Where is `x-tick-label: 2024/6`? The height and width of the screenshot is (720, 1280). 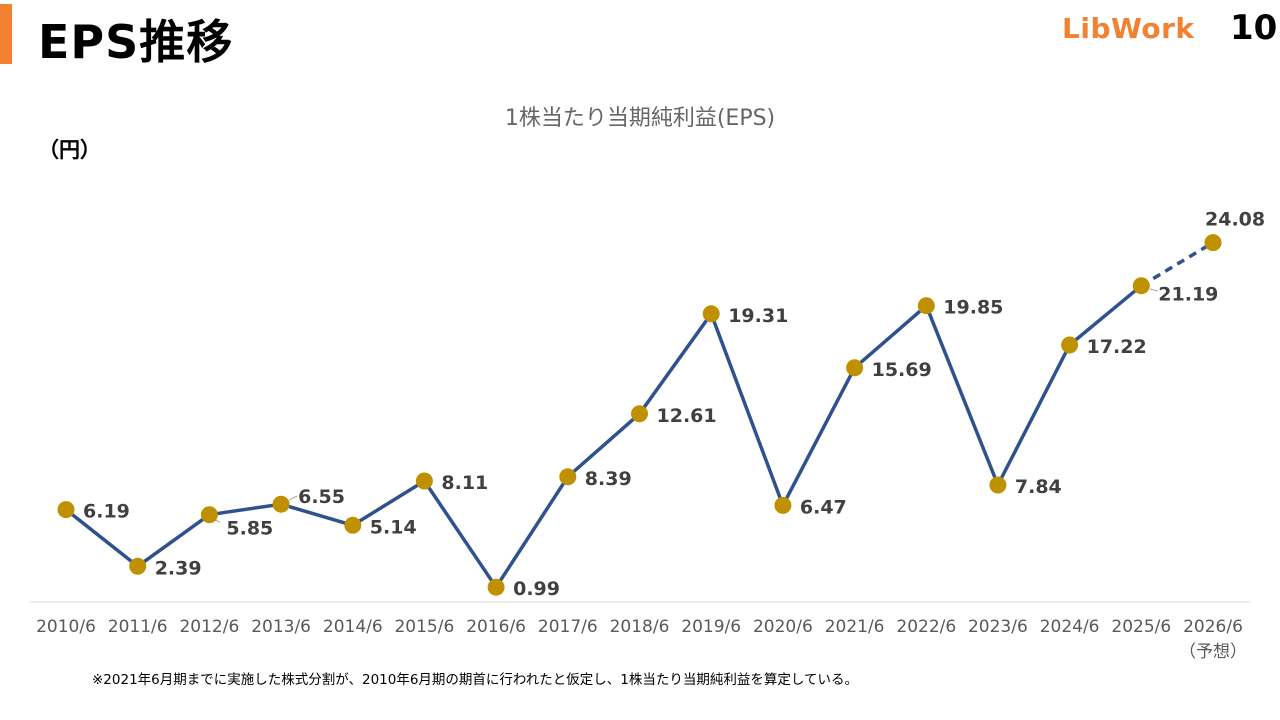
x-tick-label: 2024/6 is located at coordinates (1070, 627).